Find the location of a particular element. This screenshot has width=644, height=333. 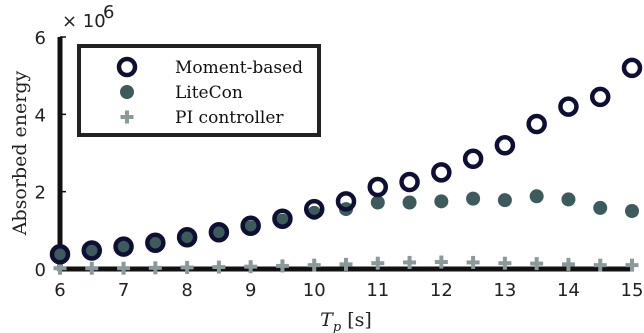

legend-entry: Moment-based is located at coordinates (239, 68).